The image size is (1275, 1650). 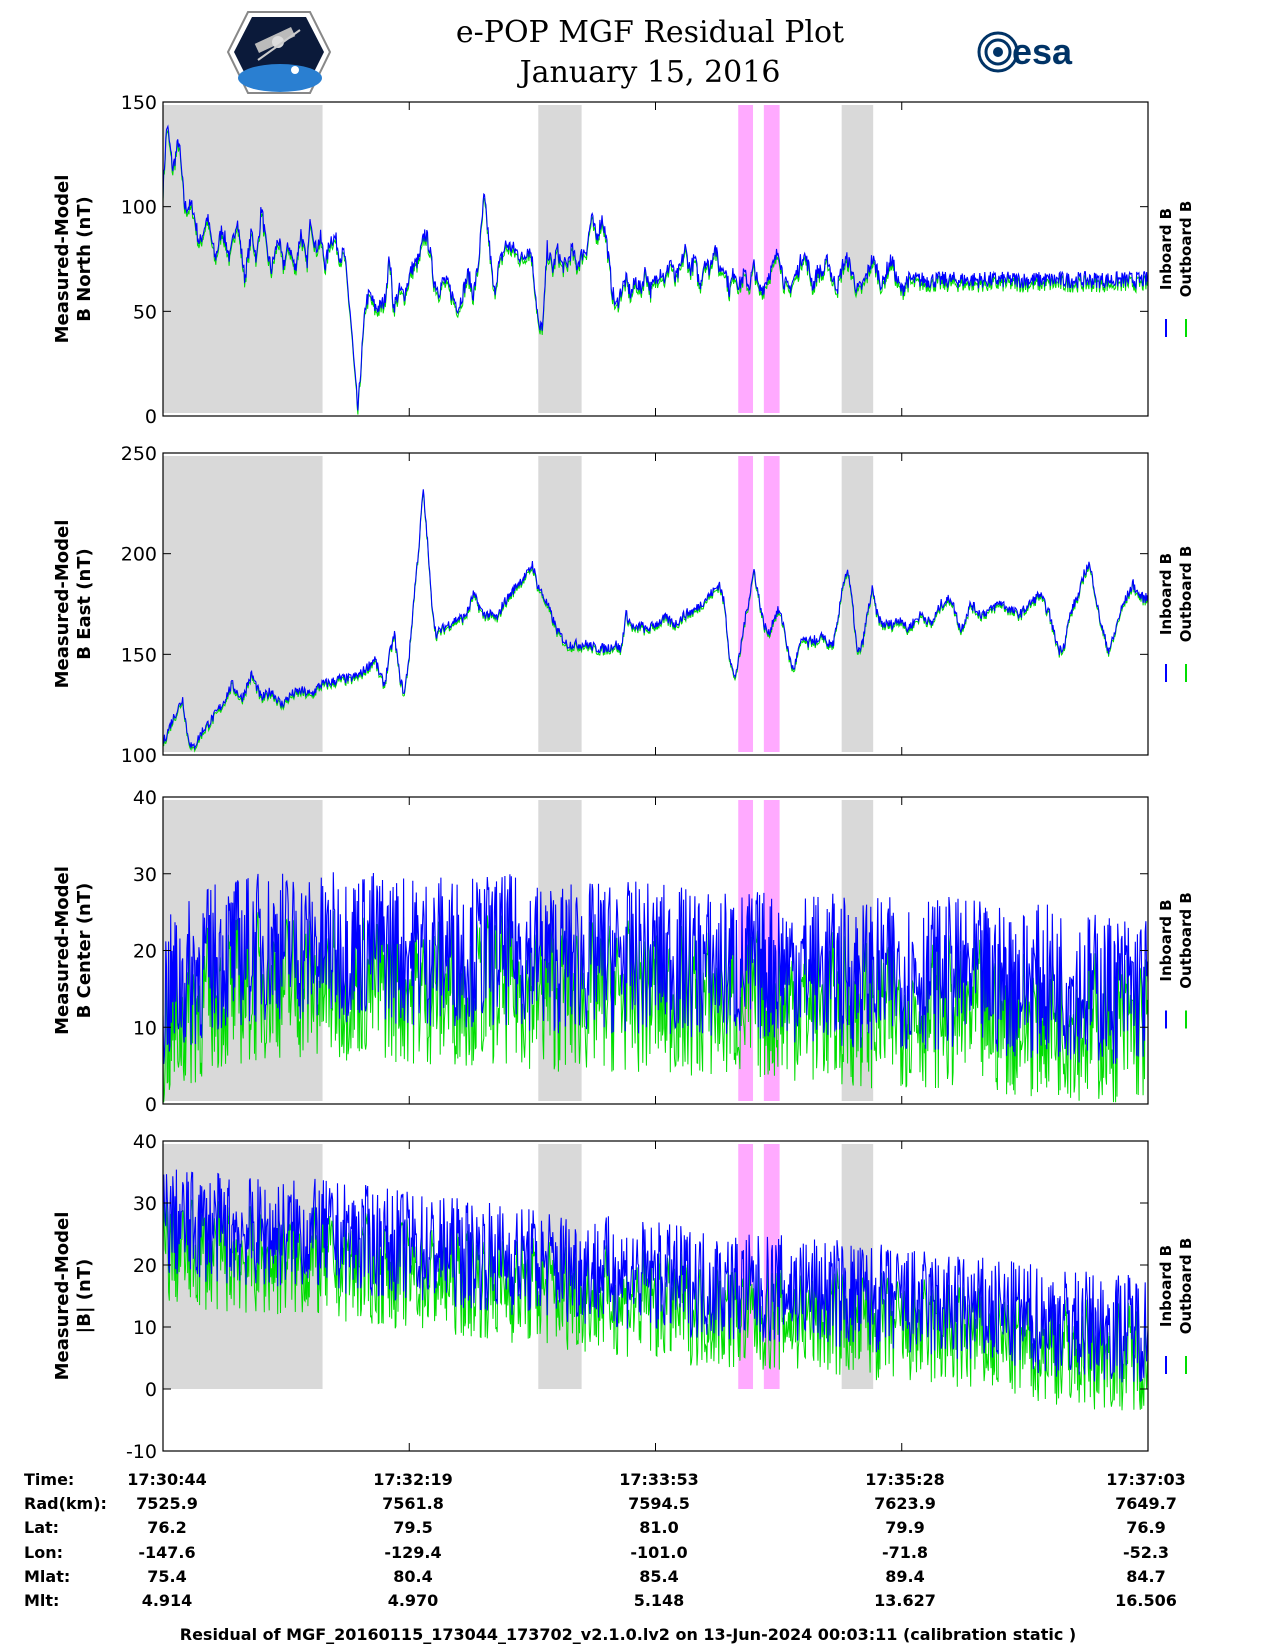 What do you see at coordinates (1042, 51) in the screenshot?
I see `esa-logo-text: esa` at bounding box center [1042, 51].